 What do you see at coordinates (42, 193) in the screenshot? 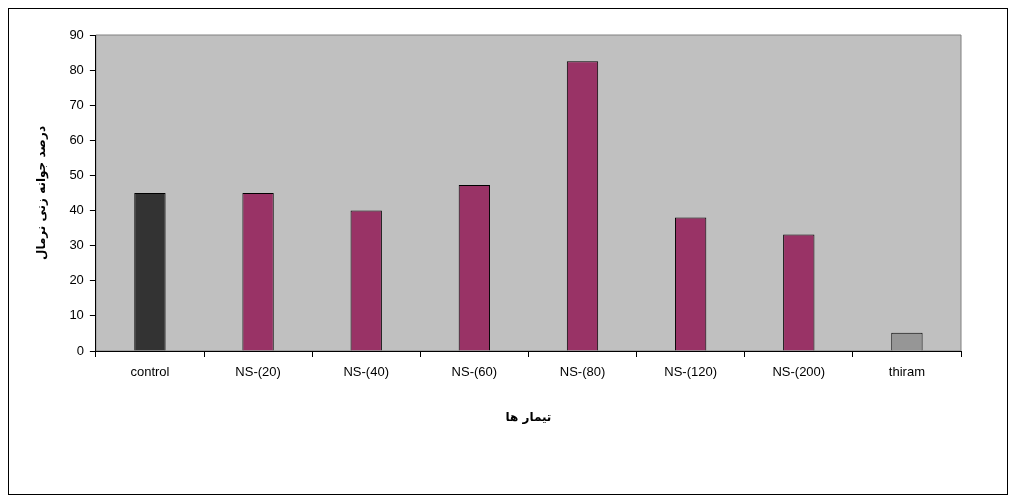
I see `y-axis-title: درصد جوانه زنی نرمال` at bounding box center [42, 193].